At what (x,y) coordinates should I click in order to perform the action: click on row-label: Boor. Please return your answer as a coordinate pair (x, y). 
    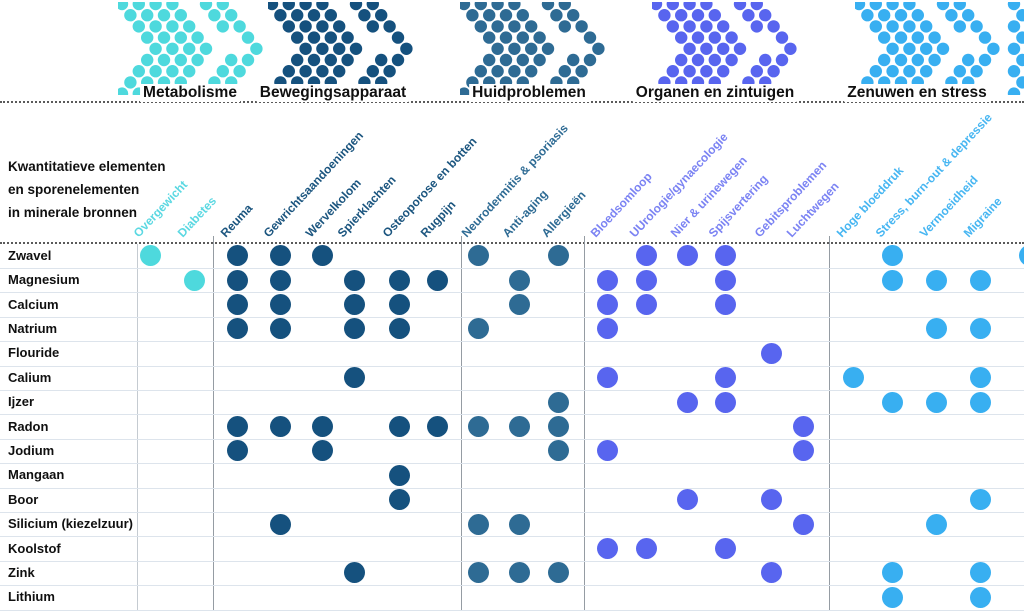
    Looking at the image, I should click on (23, 499).